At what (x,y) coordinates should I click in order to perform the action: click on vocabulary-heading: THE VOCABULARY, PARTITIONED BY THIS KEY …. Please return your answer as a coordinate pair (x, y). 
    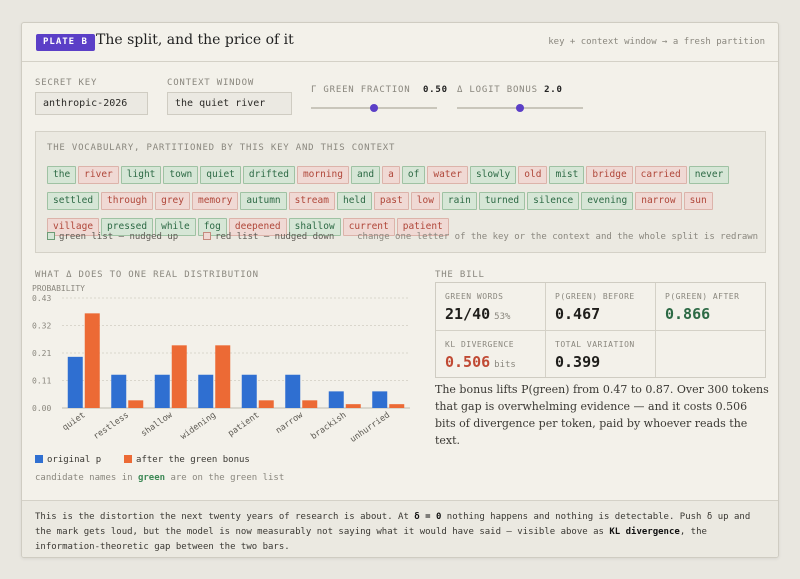
    Looking at the image, I should click on (221, 148).